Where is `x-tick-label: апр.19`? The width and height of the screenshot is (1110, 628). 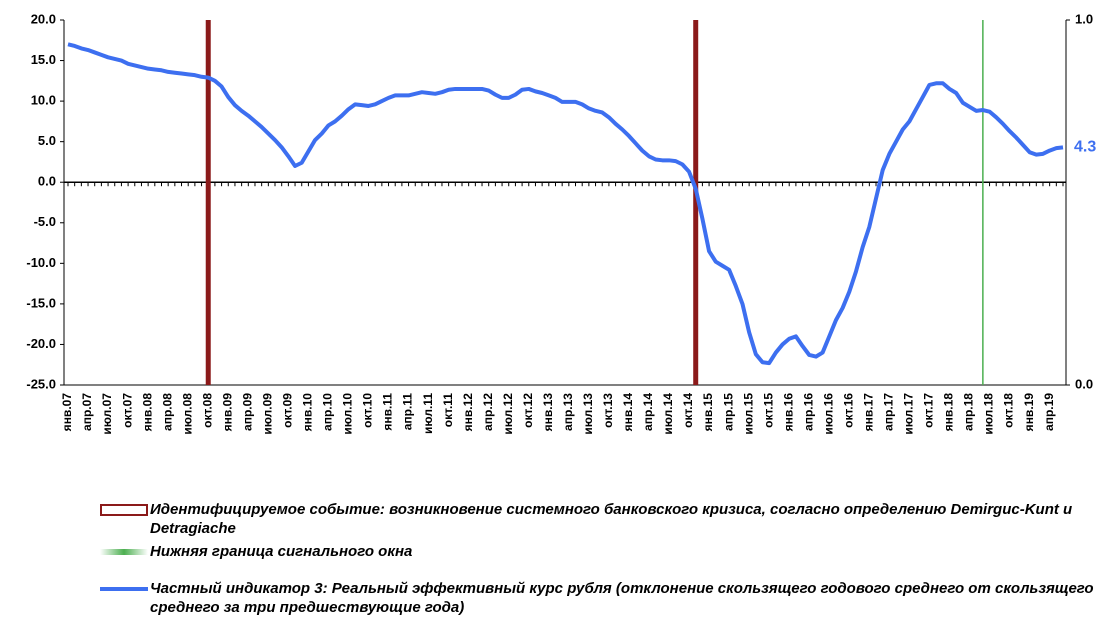
x-tick-label: апр.19 is located at coordinates (1049, 412).